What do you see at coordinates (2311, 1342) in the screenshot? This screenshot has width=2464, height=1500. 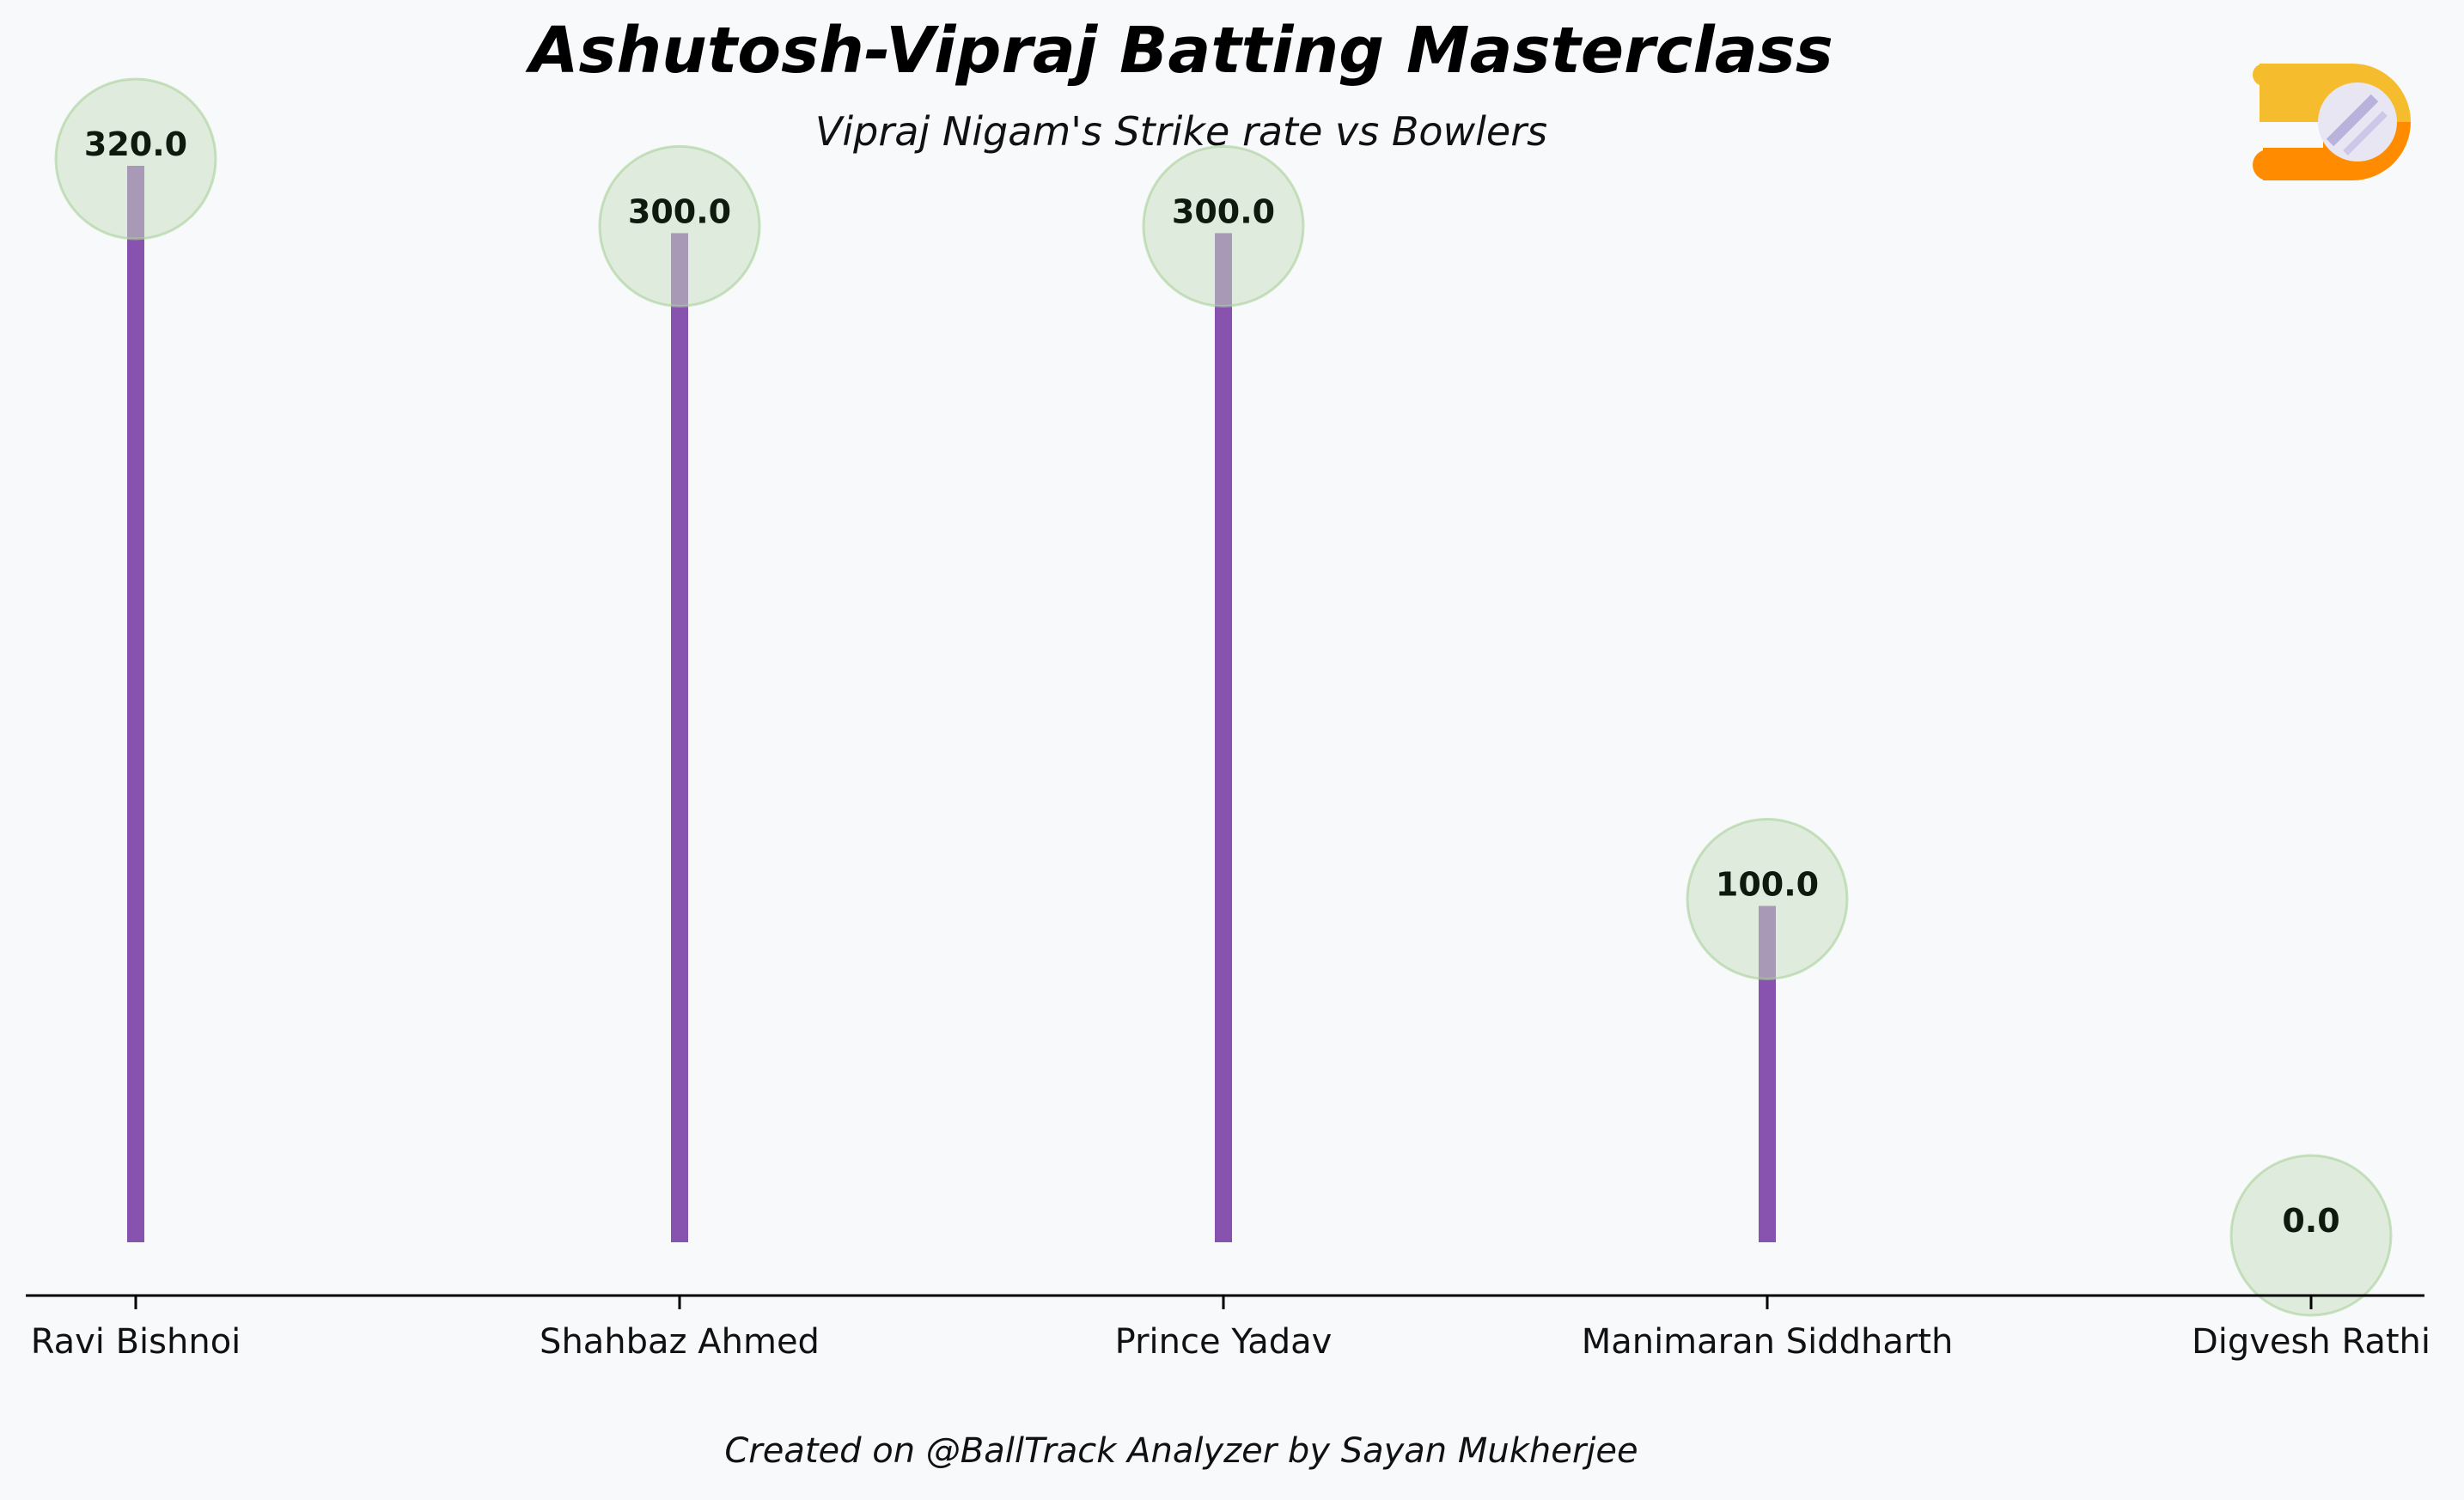 I see `x-tick-label: Digvesh Rathi` at bounding box center [2311, 1342].